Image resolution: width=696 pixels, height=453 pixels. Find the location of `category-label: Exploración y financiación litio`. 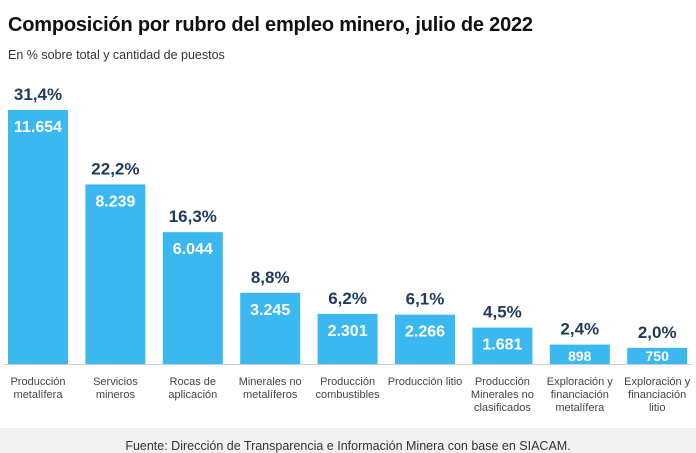

category-label: Exploración y financiación litio is located at coordinates (657, 395).